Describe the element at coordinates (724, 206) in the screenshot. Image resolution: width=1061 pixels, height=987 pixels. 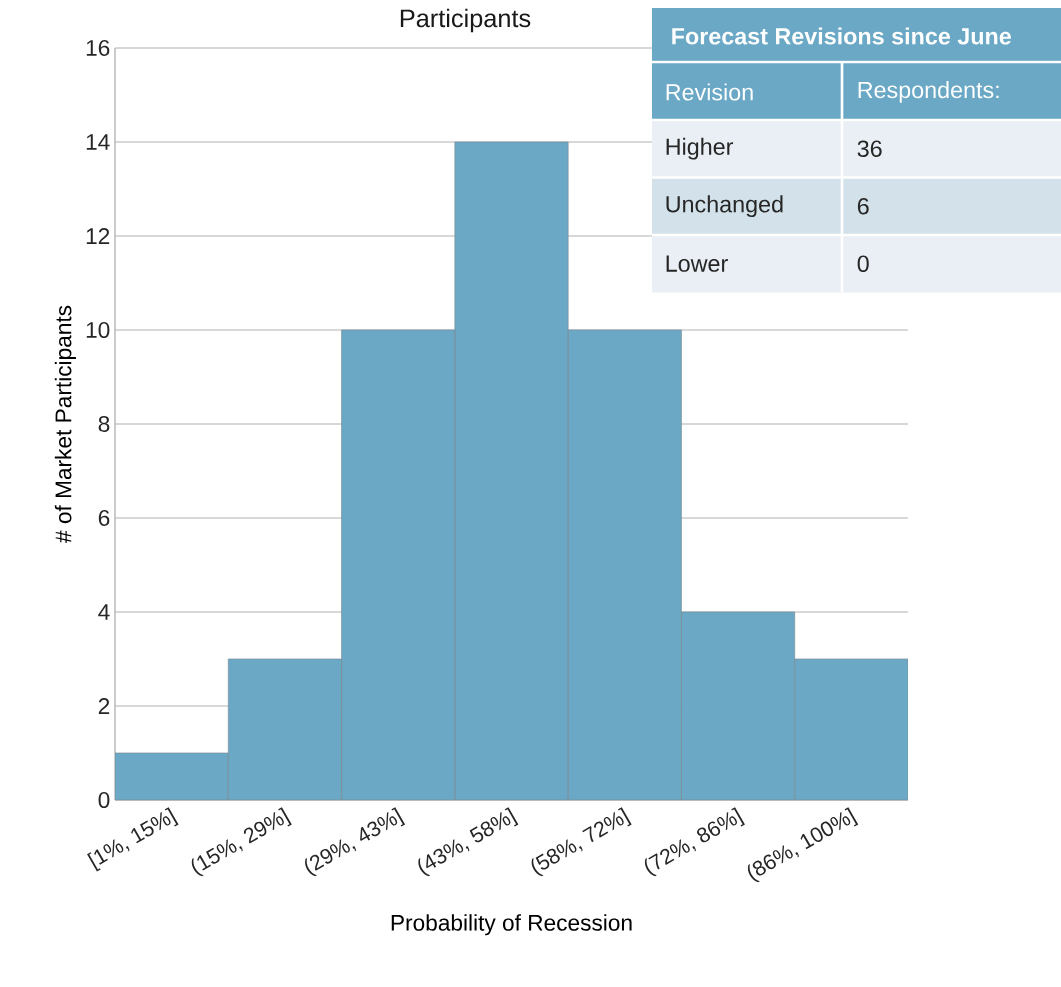
I see `category-label: Unchanged` at that location.